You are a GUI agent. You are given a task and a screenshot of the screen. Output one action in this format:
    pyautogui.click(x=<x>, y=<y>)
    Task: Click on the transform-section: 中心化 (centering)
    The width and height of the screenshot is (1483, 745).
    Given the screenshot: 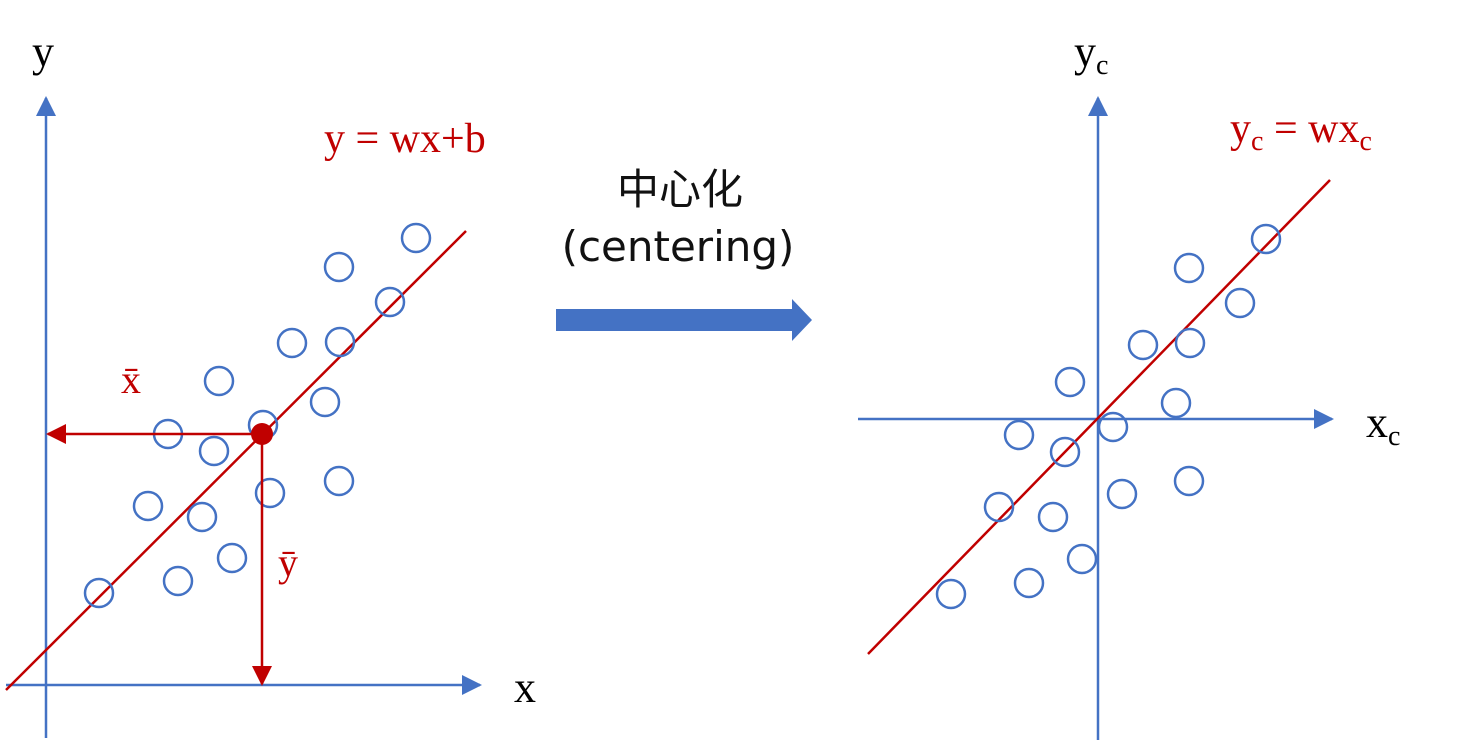 What is the action you would take?
    pyautogui.click(x=684, y=253)
    